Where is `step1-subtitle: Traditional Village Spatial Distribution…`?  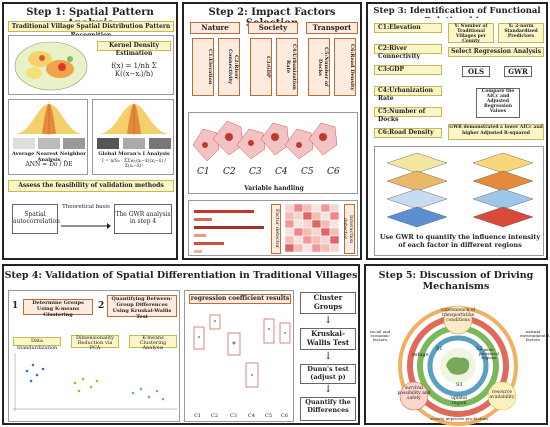 step1-subtitle: Traditional Village Spatial Distribution… is located at coordinates (91, 30).